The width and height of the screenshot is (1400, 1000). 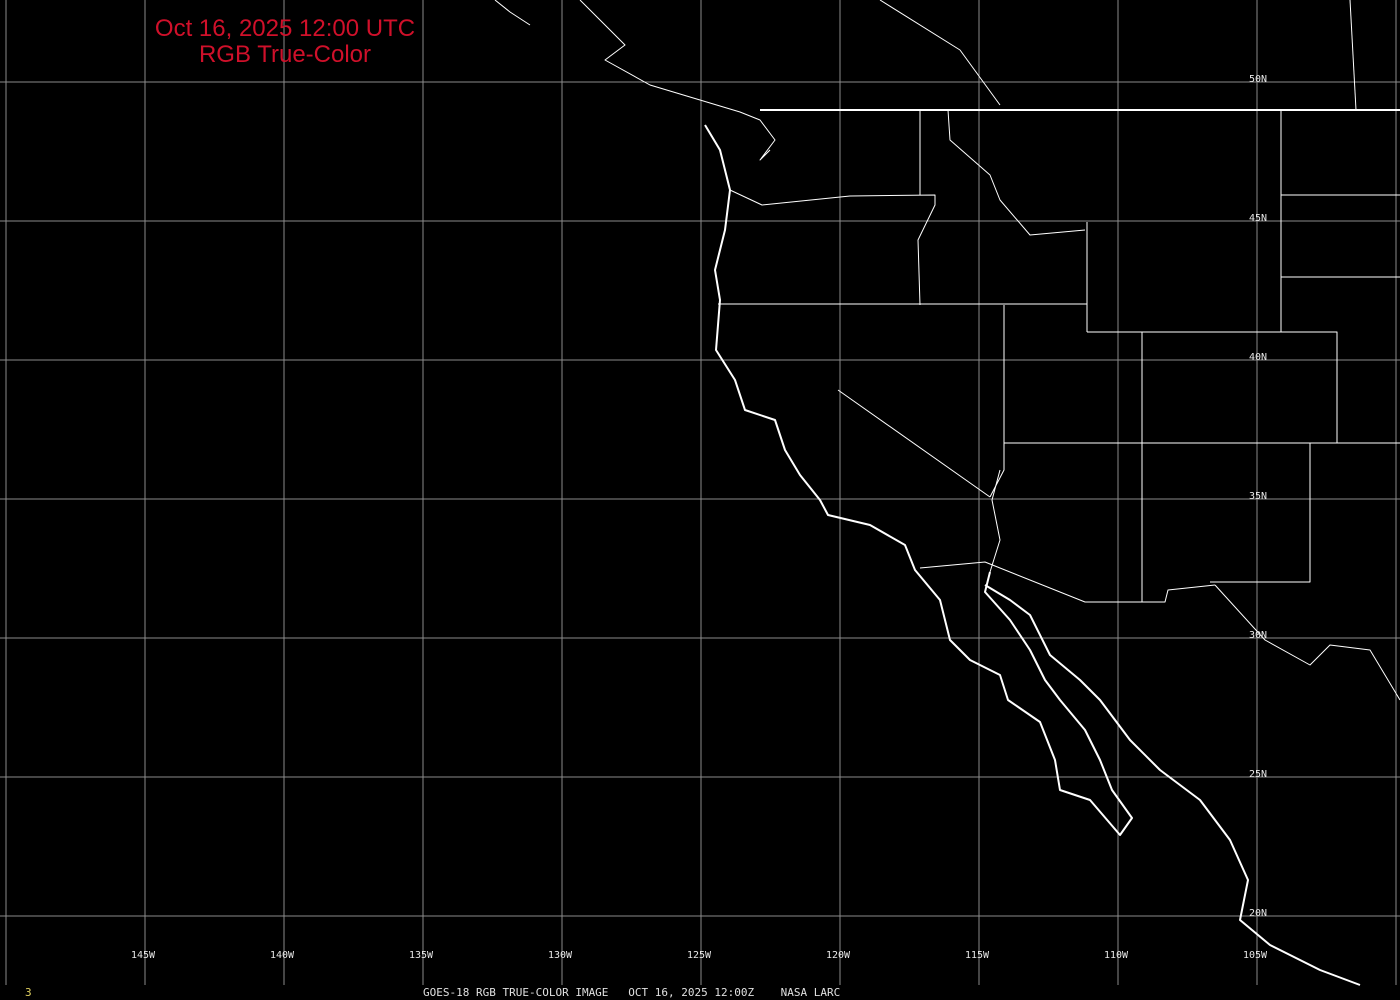 I want to click on longitude-label: 120W, so click(x=838, y=955).